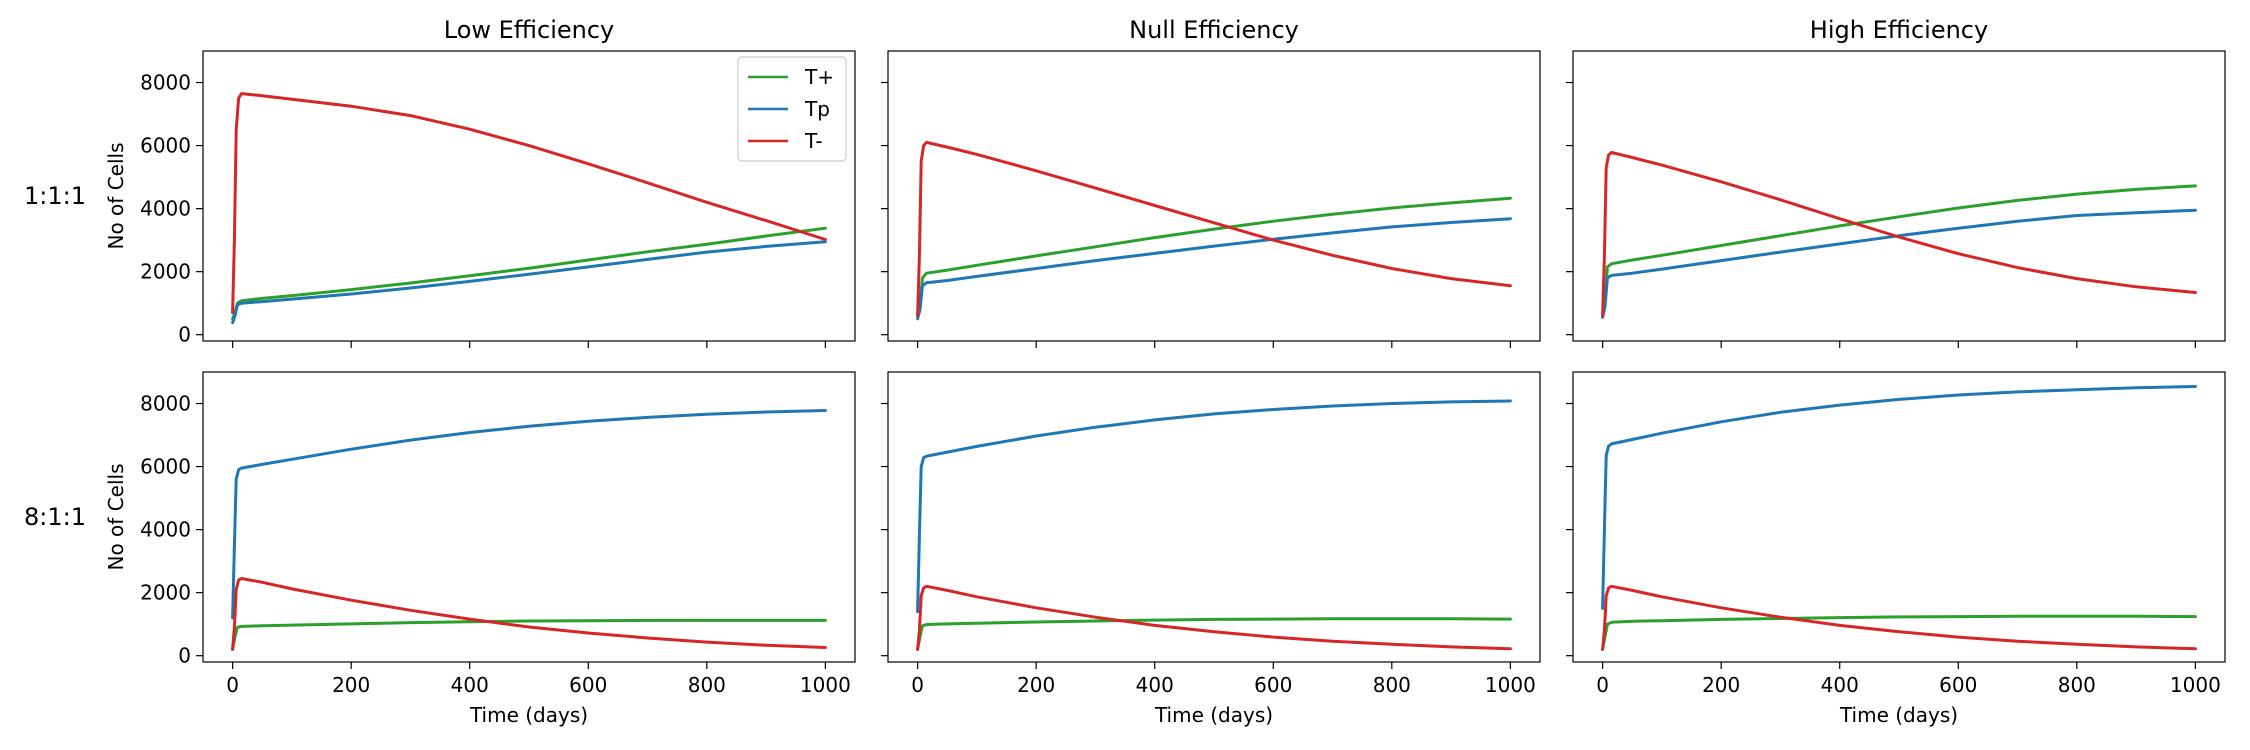 The height and width of the screenshot is (750, 2250). Describe the element at coordinates (817, 109) in the screenshot. I see `legend-label-tp: Tp` at that location.